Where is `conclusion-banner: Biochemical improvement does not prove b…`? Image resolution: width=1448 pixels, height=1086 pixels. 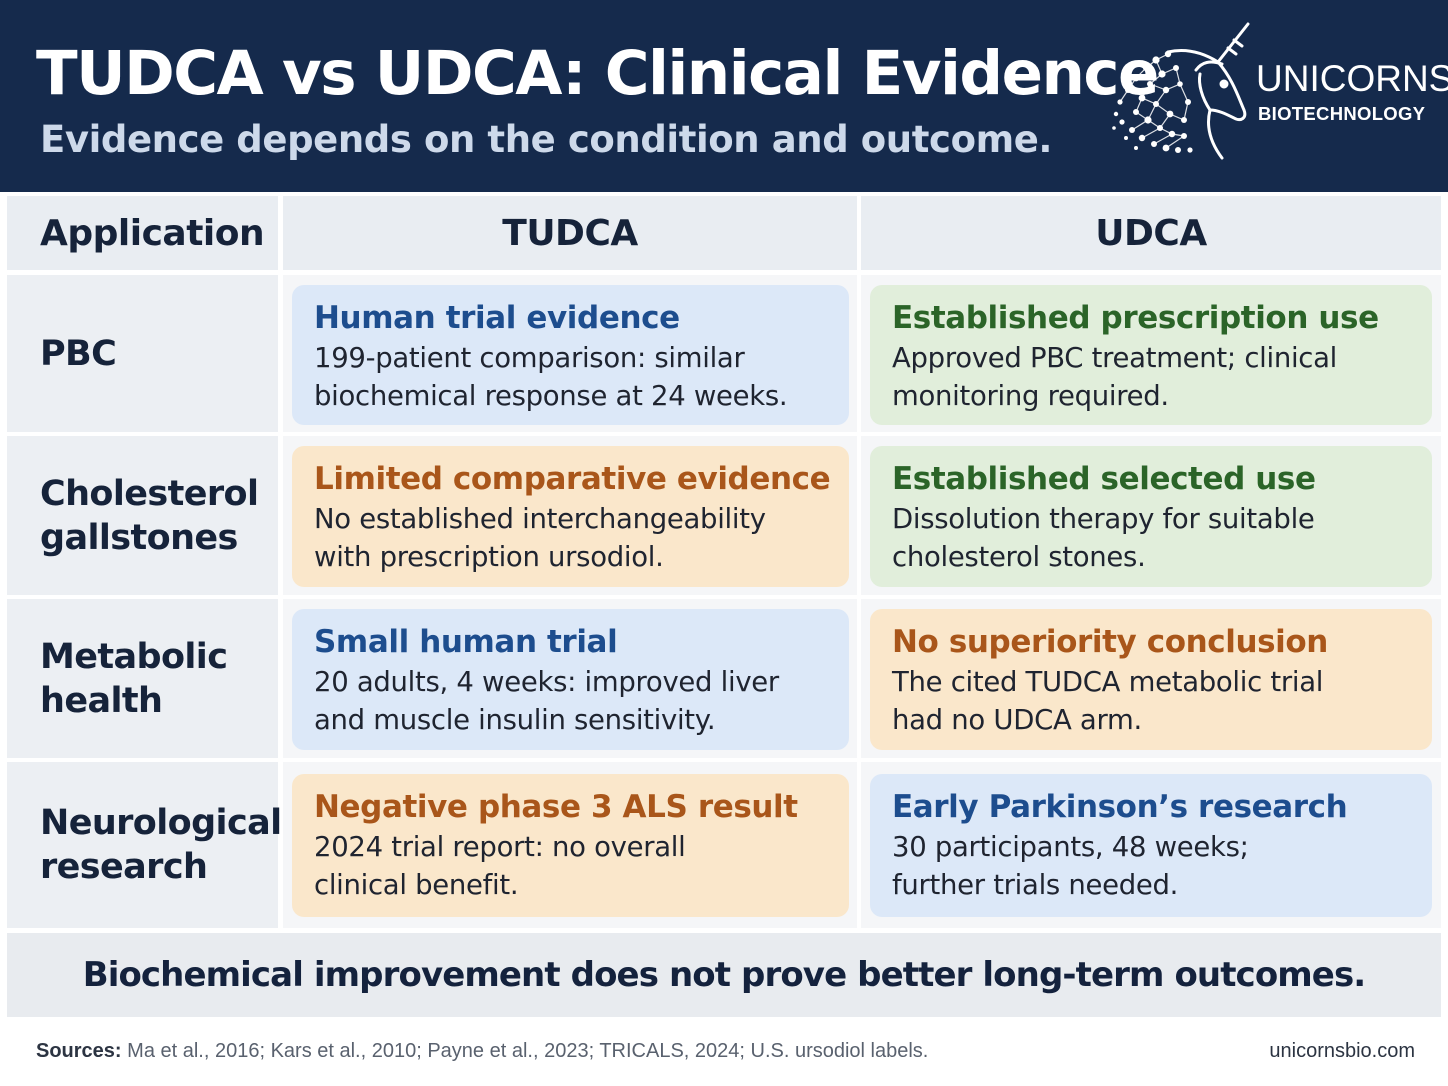
conclusion-banner: Biochemical improvement does not prove b… is located at coordinates (724, 975).